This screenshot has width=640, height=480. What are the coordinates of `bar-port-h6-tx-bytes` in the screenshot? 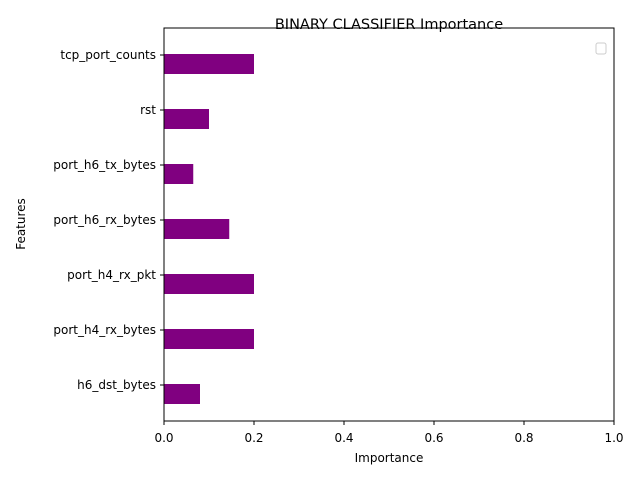 It's located at (179, 174).